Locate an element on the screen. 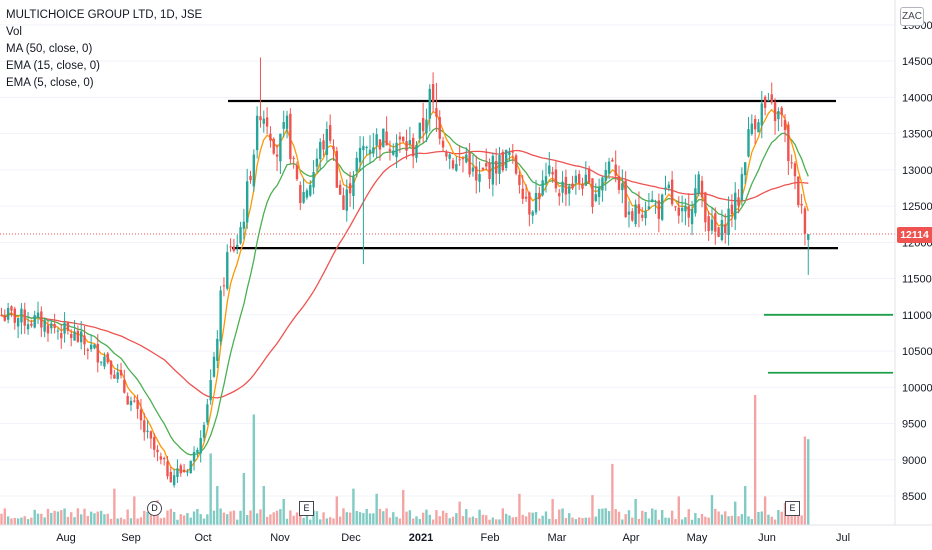  x-tick-label: Oct is located at coordinates (202, 538).